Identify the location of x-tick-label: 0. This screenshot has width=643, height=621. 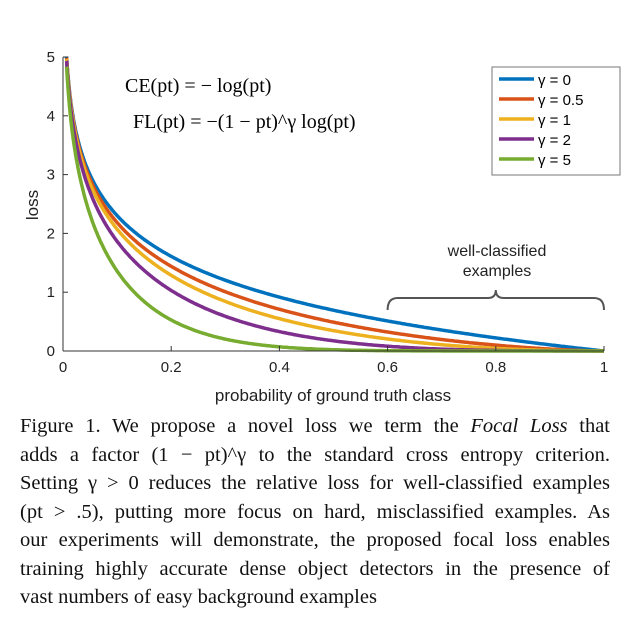
(63, 367).